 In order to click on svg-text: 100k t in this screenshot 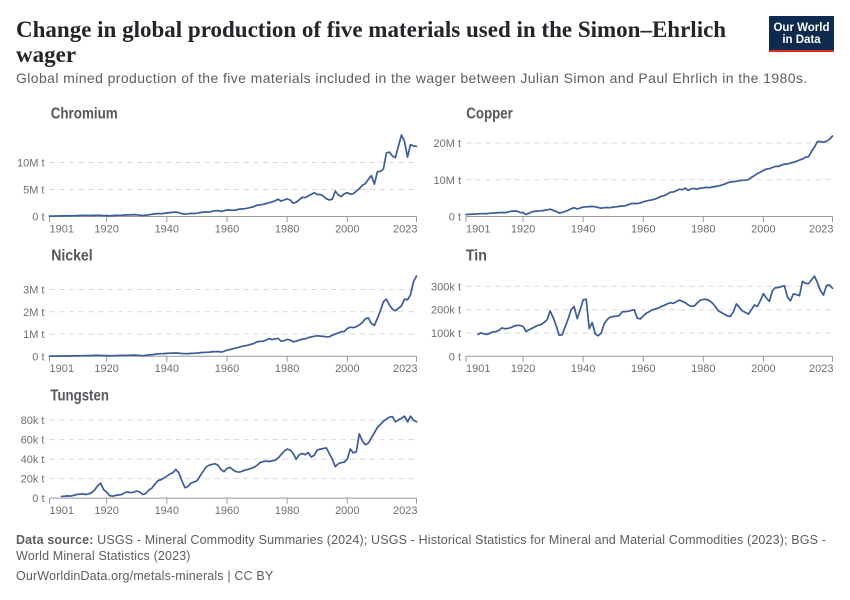, I will do `click(446, 334)`.